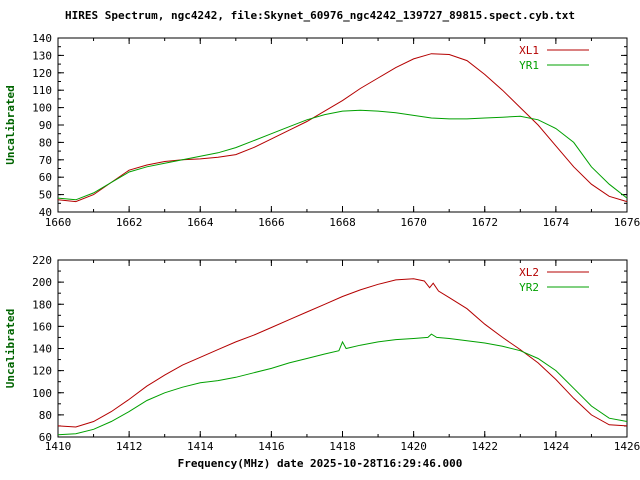 The height and width of the screenshot is (480, 640). What do you see at coordinates (413, 222) in the screenshot?
I see `svg-text: 1670` at bounding box center [413, 222].